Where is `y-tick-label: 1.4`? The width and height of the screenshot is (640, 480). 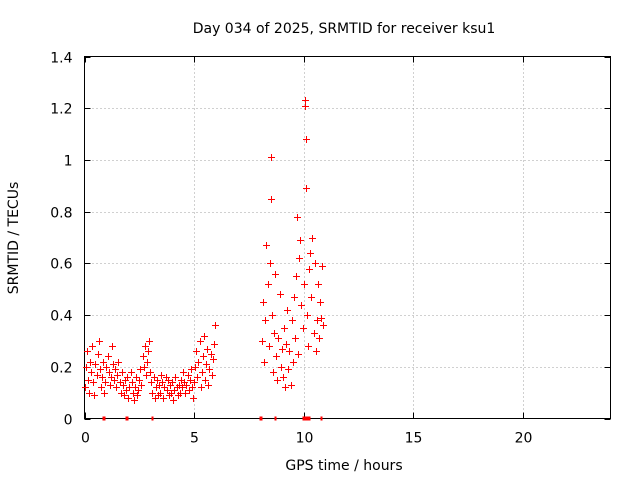 y-tick-label: 1.4 is located at coordinates (61, 59).